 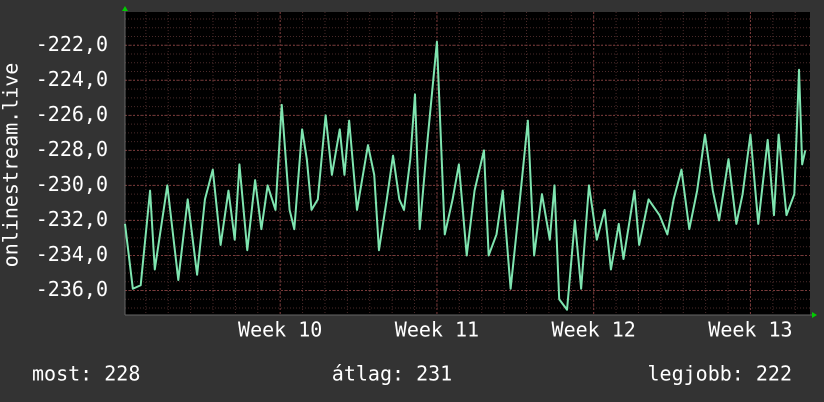 I want to click on summary-average: átlag: 231, so click(x=392, y=374).